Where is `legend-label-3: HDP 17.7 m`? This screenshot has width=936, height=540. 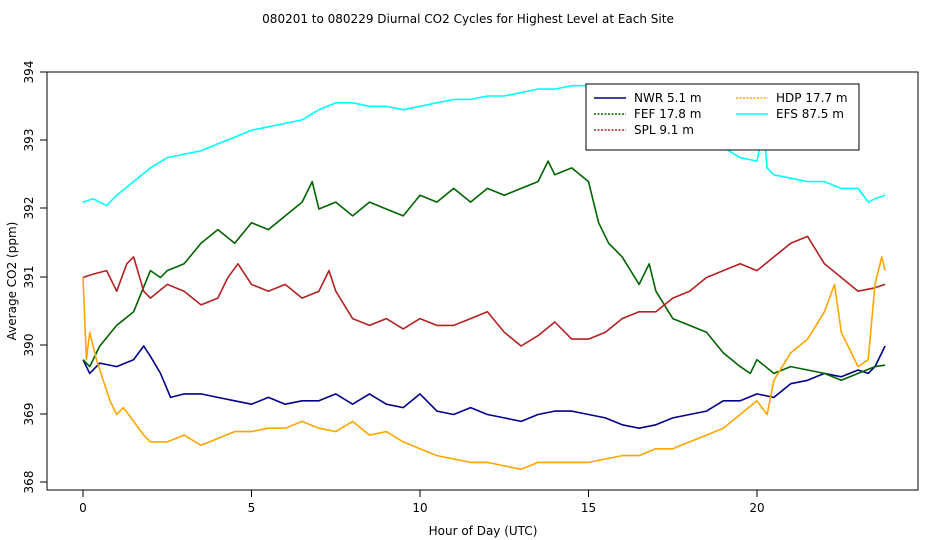
legend-label-3: HDP 17.7 m is located at coordinates (812, 98).